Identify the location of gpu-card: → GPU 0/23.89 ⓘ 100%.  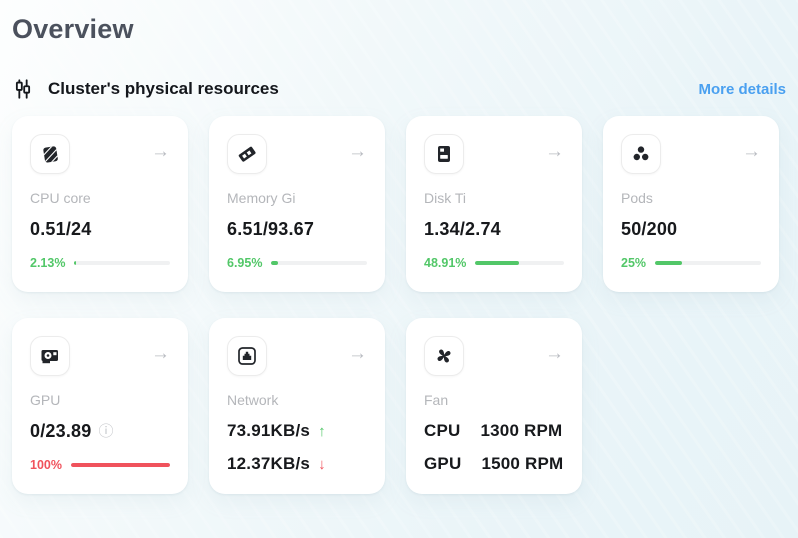
(100, 406).